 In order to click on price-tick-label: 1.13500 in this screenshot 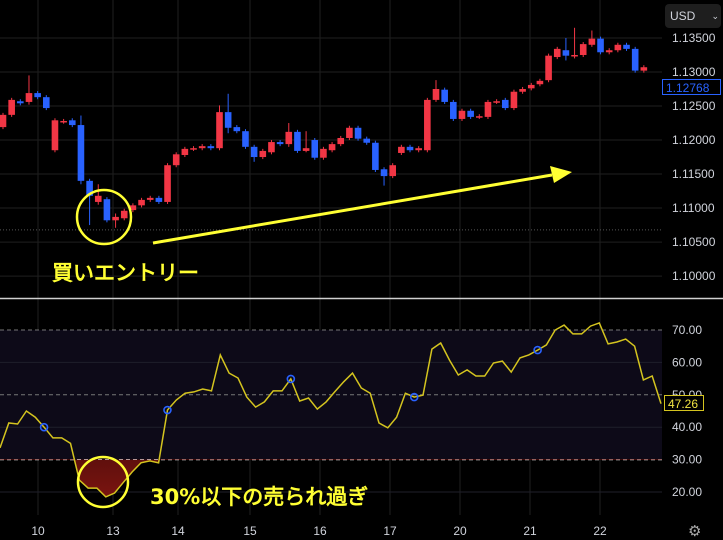, I will do `click(694, 38)`.